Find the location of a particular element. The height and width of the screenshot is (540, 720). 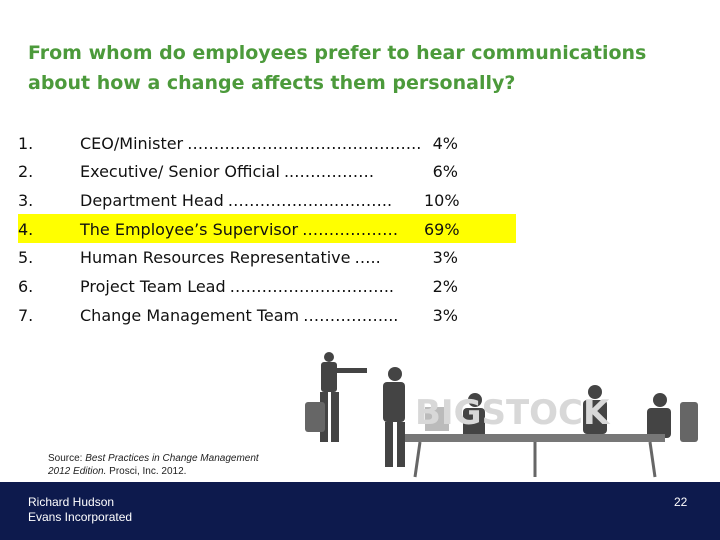

item-value: 2% is located at coordinates (445, 286).